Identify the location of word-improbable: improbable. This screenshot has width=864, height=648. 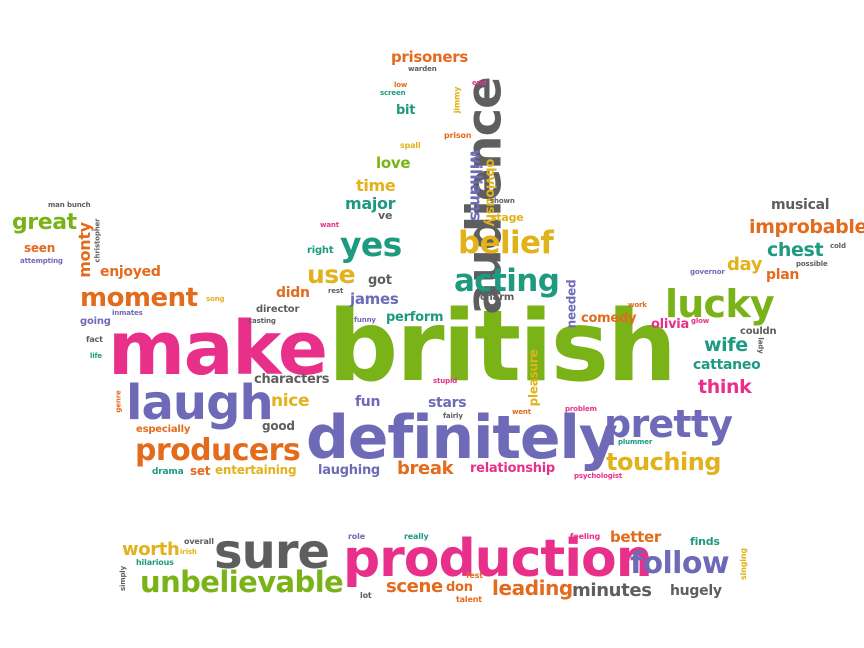
(806, 227).